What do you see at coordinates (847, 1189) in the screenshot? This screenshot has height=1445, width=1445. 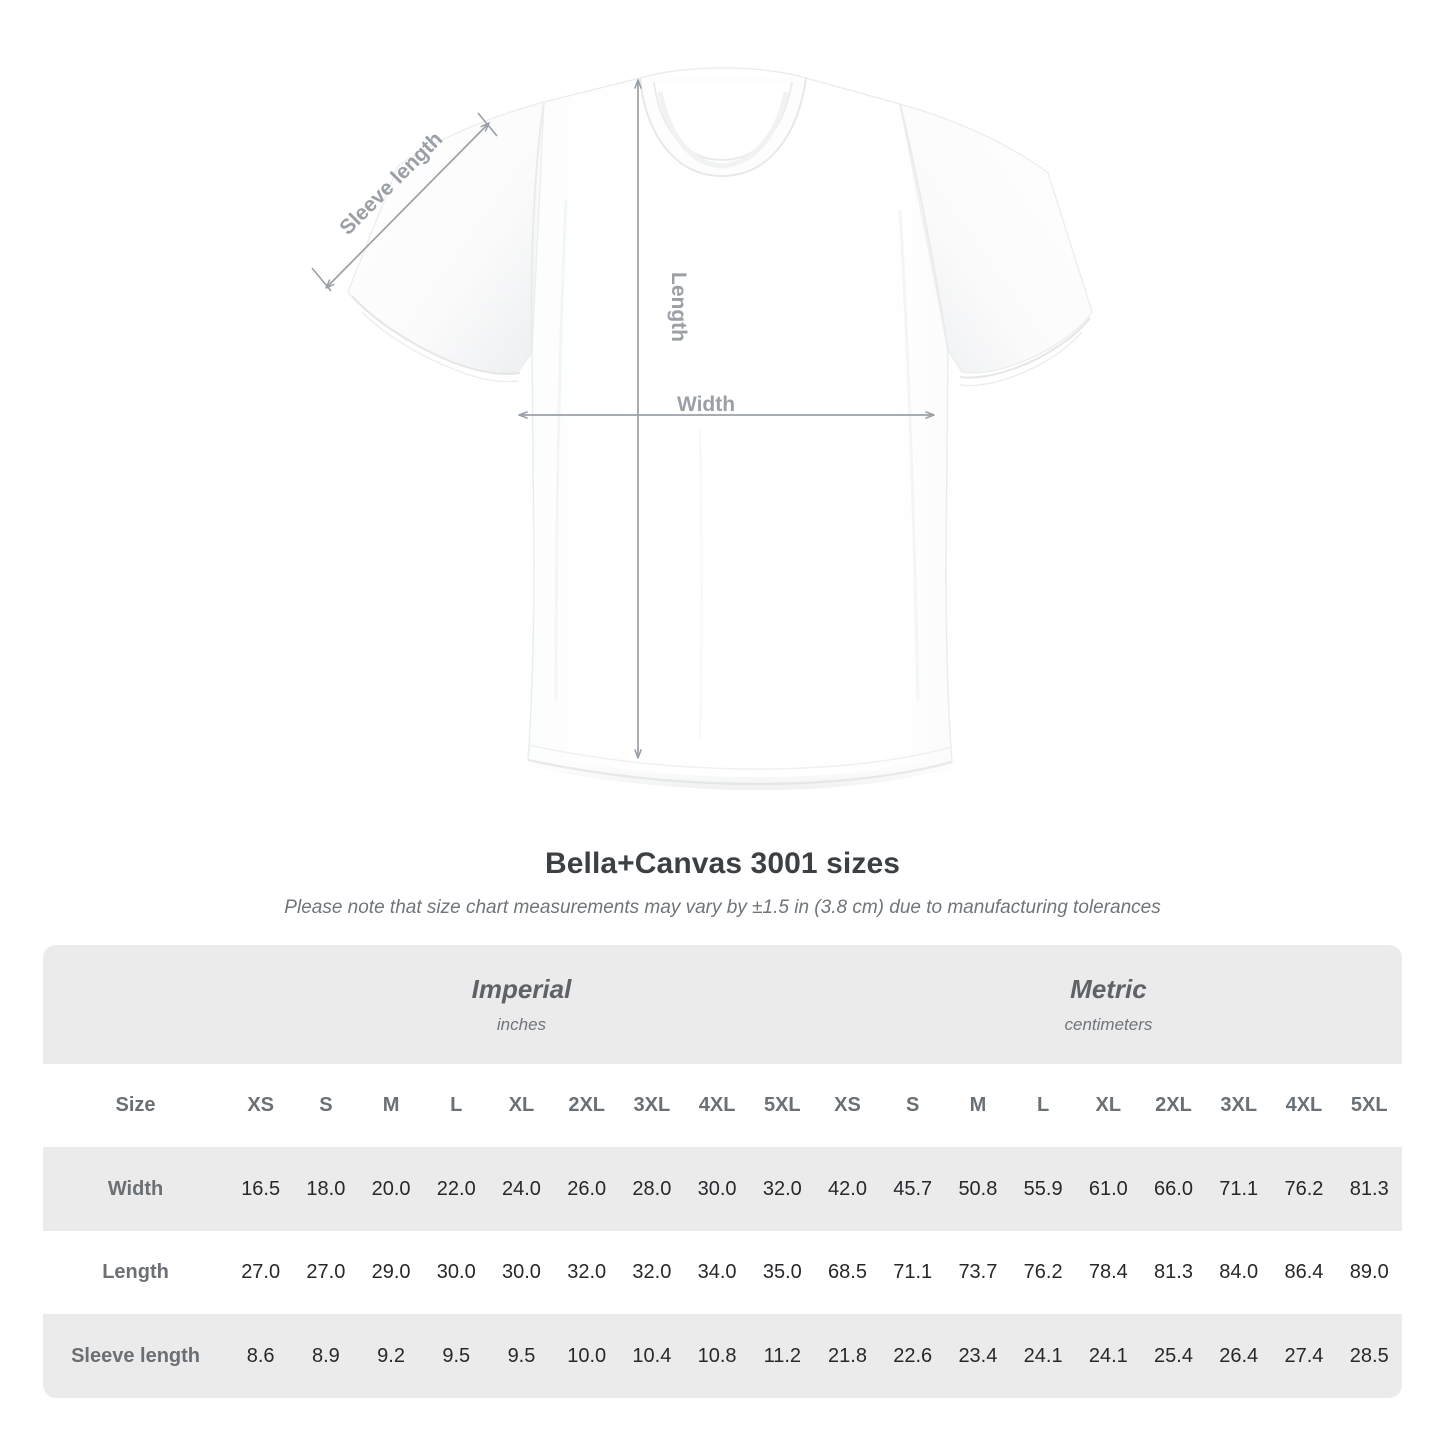 I see `cell-width-metric-xs: 42.0` at bounding box center [847, 1189].